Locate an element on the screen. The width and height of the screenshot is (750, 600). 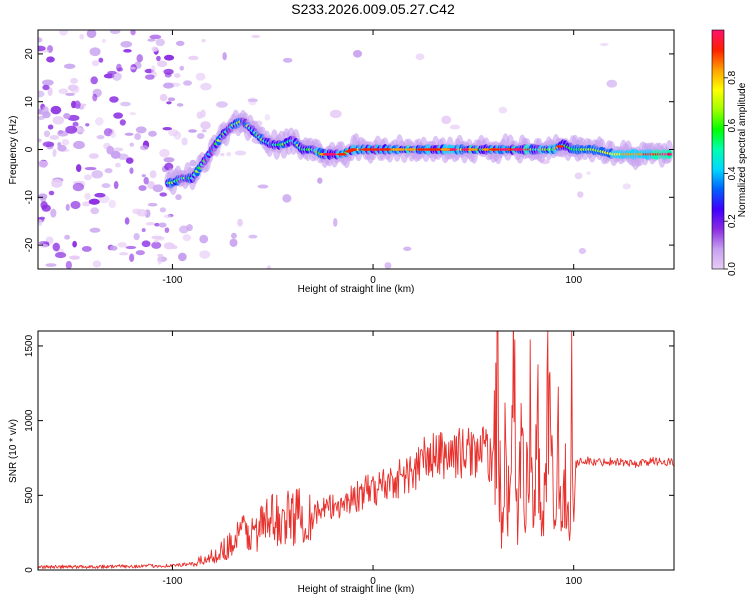
snr-x-label: Height of straight line (km) is located at coordinates (356, 589).